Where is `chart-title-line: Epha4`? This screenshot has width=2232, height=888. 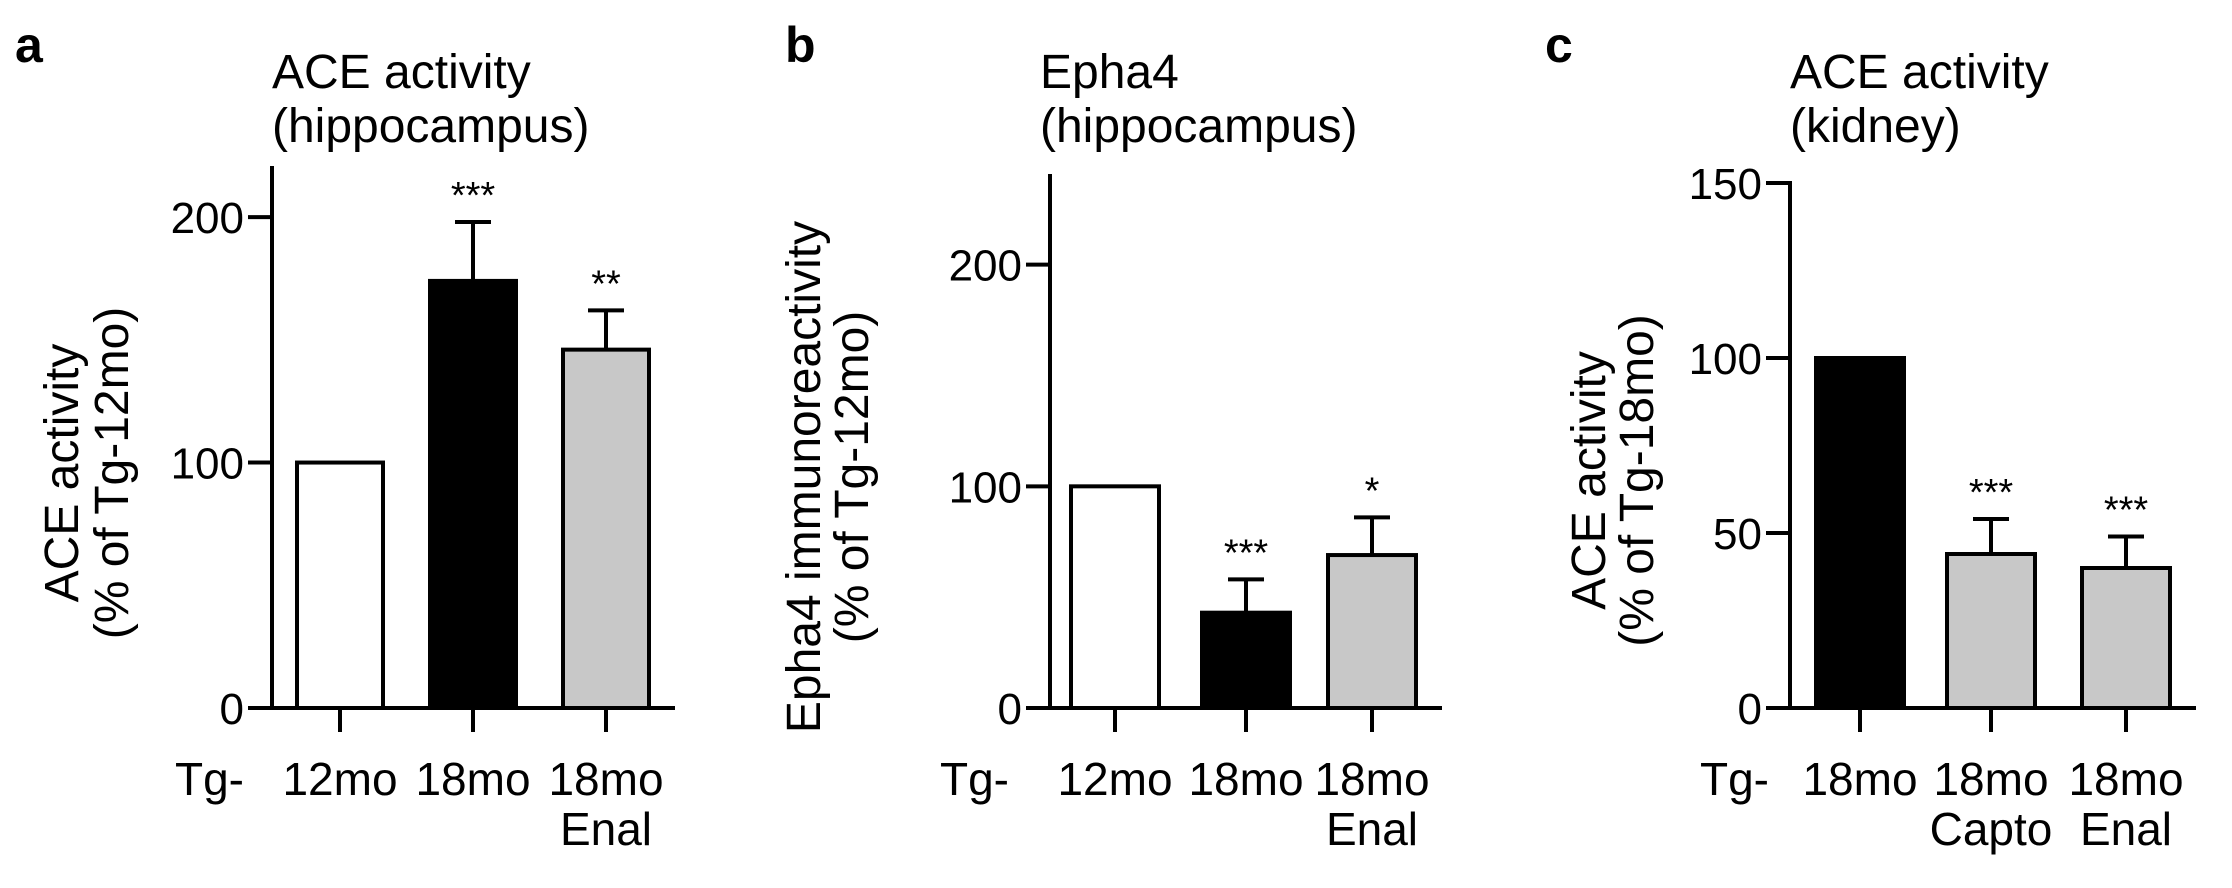
chart-title-line: Epha4 is located at coordinates (1109, 72).